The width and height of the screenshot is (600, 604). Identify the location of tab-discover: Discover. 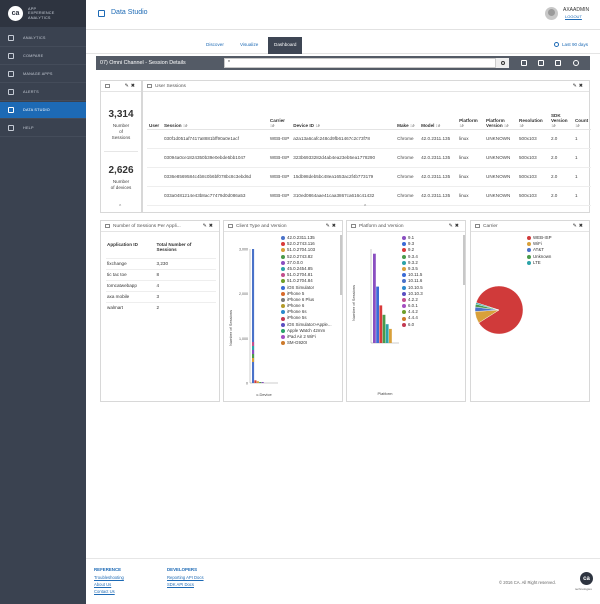
(215, 44).